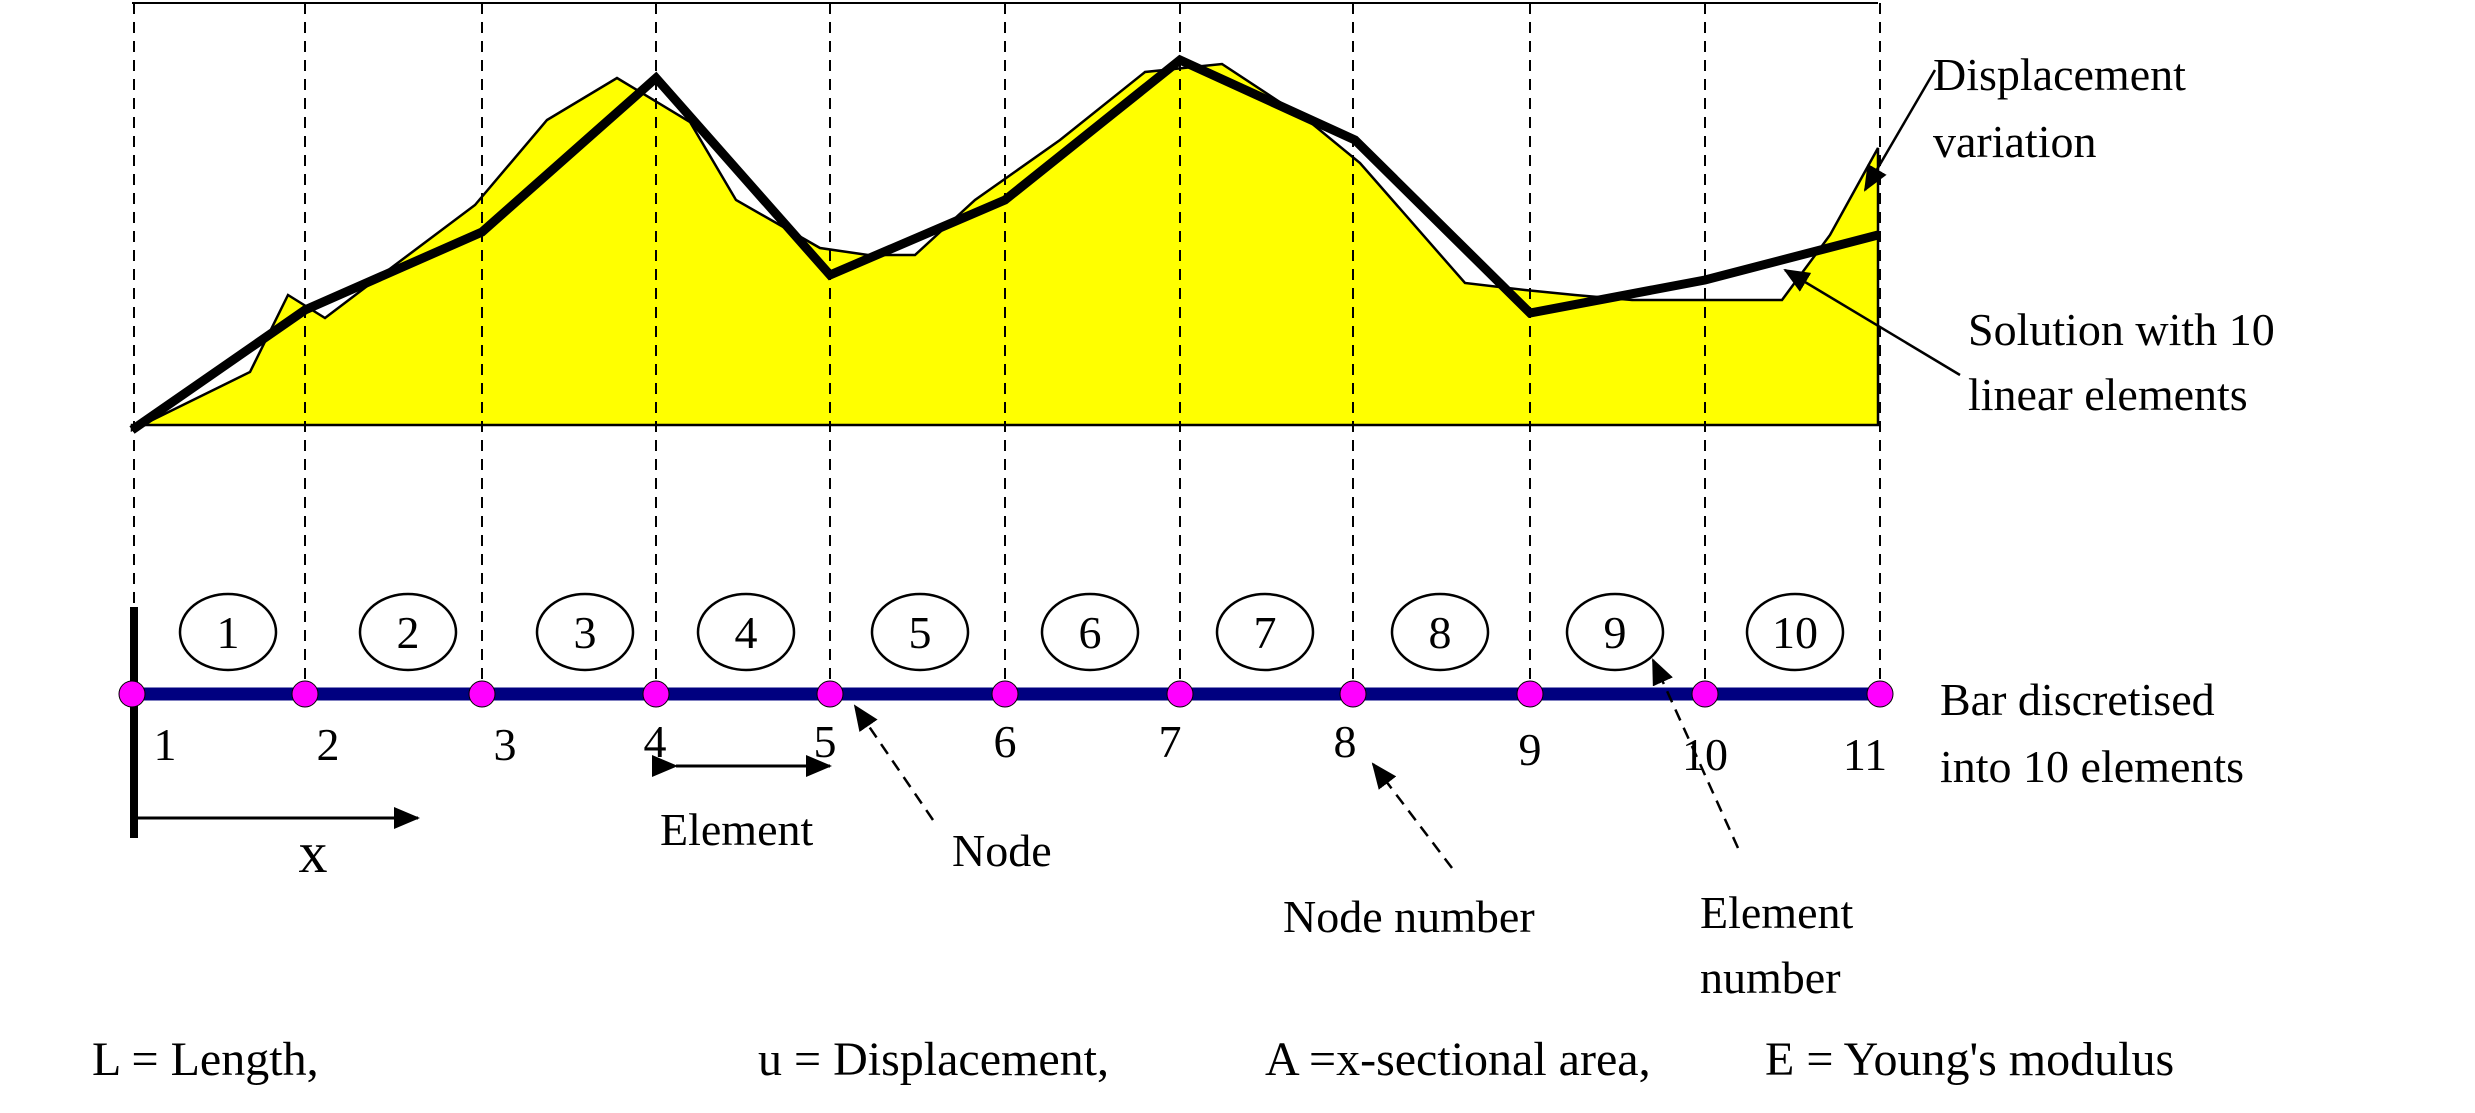 The width and height of the screenshot is (2475, 1113). I want to click on node-number: 6, so click(1005, 741).